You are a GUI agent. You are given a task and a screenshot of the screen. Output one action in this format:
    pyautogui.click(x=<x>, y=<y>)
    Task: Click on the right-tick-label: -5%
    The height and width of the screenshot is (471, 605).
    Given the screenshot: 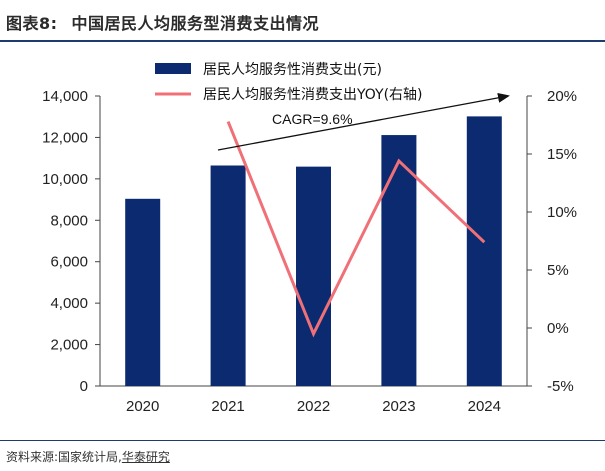 What is the action you would take?
    pyautogui.click(x=560, y=386)
    